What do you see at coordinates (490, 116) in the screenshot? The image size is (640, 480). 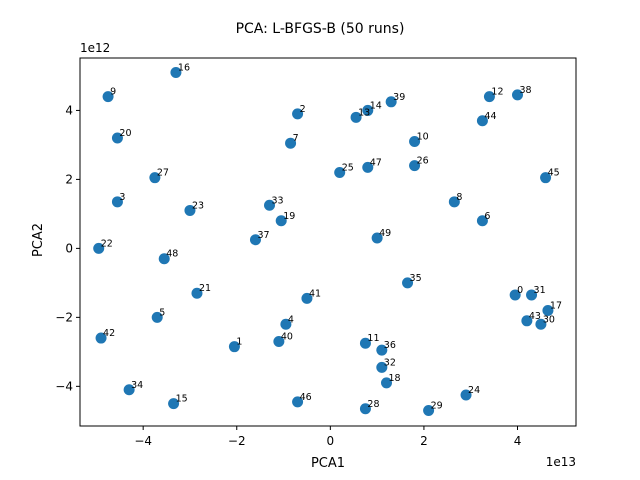 I see `data-point-label: 44` at bounding box center [490, 116].